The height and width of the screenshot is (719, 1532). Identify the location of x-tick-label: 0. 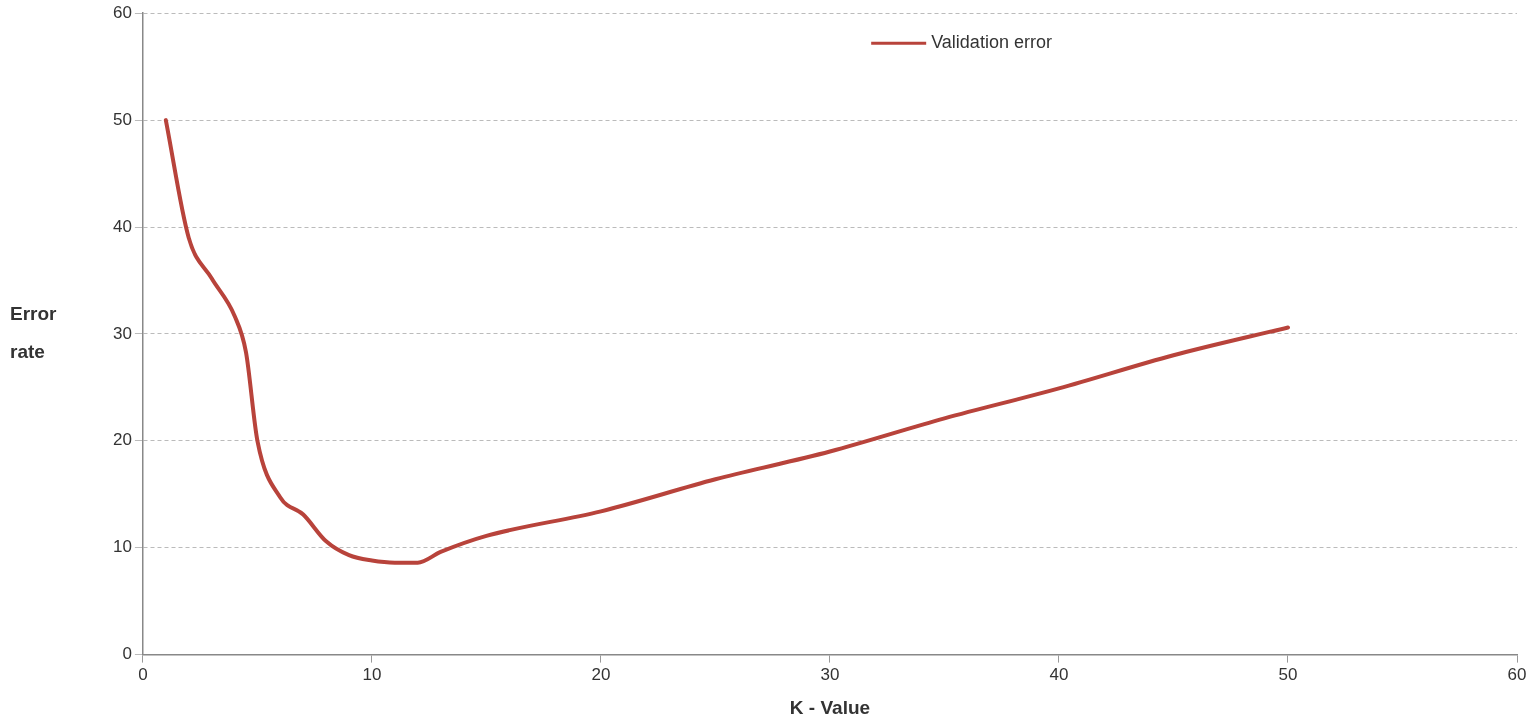
(143, 675).